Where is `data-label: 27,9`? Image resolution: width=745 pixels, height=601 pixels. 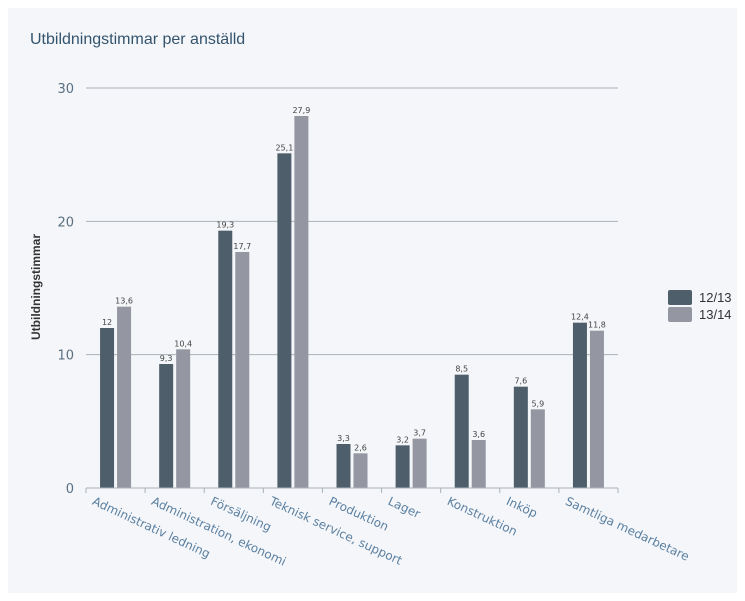
data-label: 27,9 is located at coordinates (301, 110).